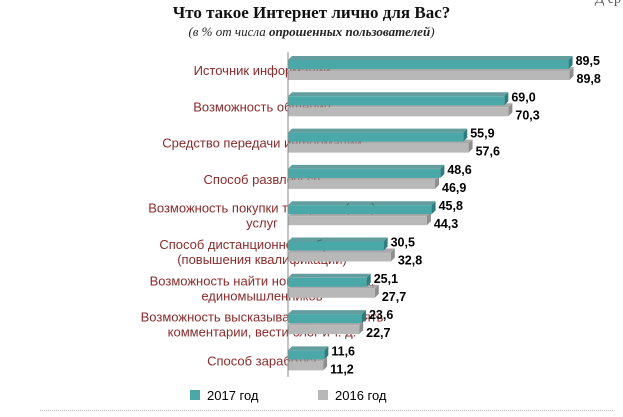  Describe the element at coordinates (343, 351) in the screenshot. I see `value-label-2017: 11,6` at that location.